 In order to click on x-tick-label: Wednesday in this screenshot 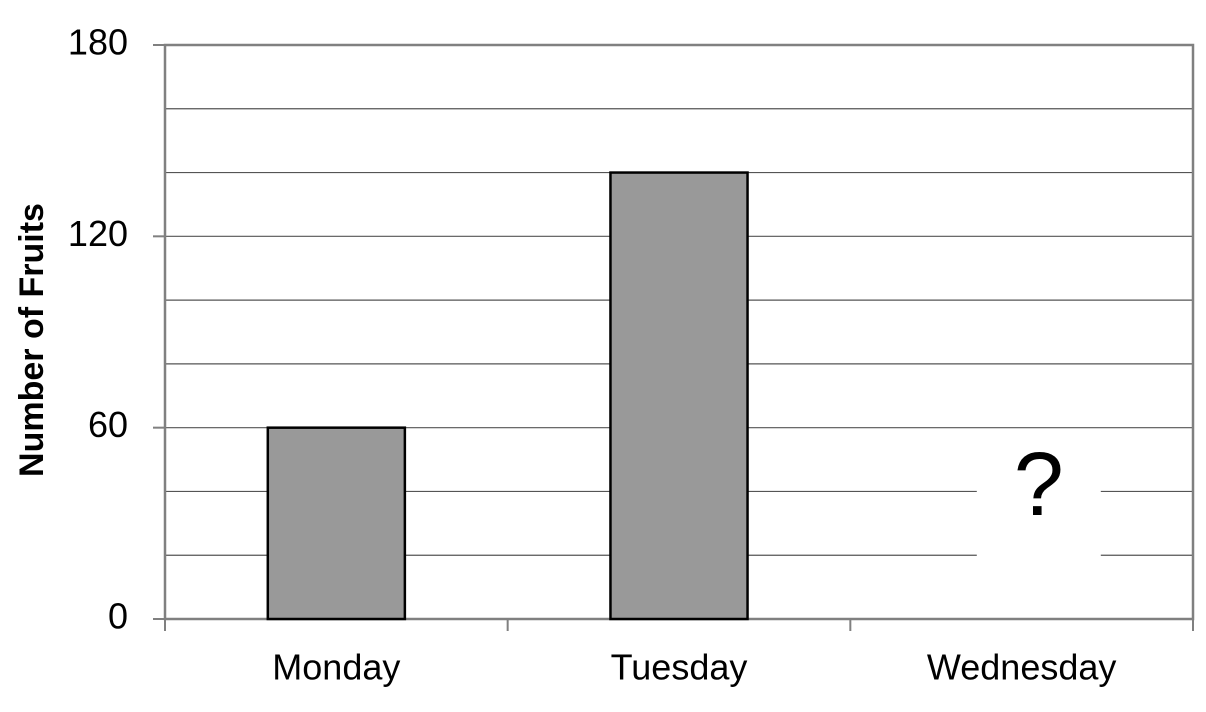, I will do `click(1021, 667)`.